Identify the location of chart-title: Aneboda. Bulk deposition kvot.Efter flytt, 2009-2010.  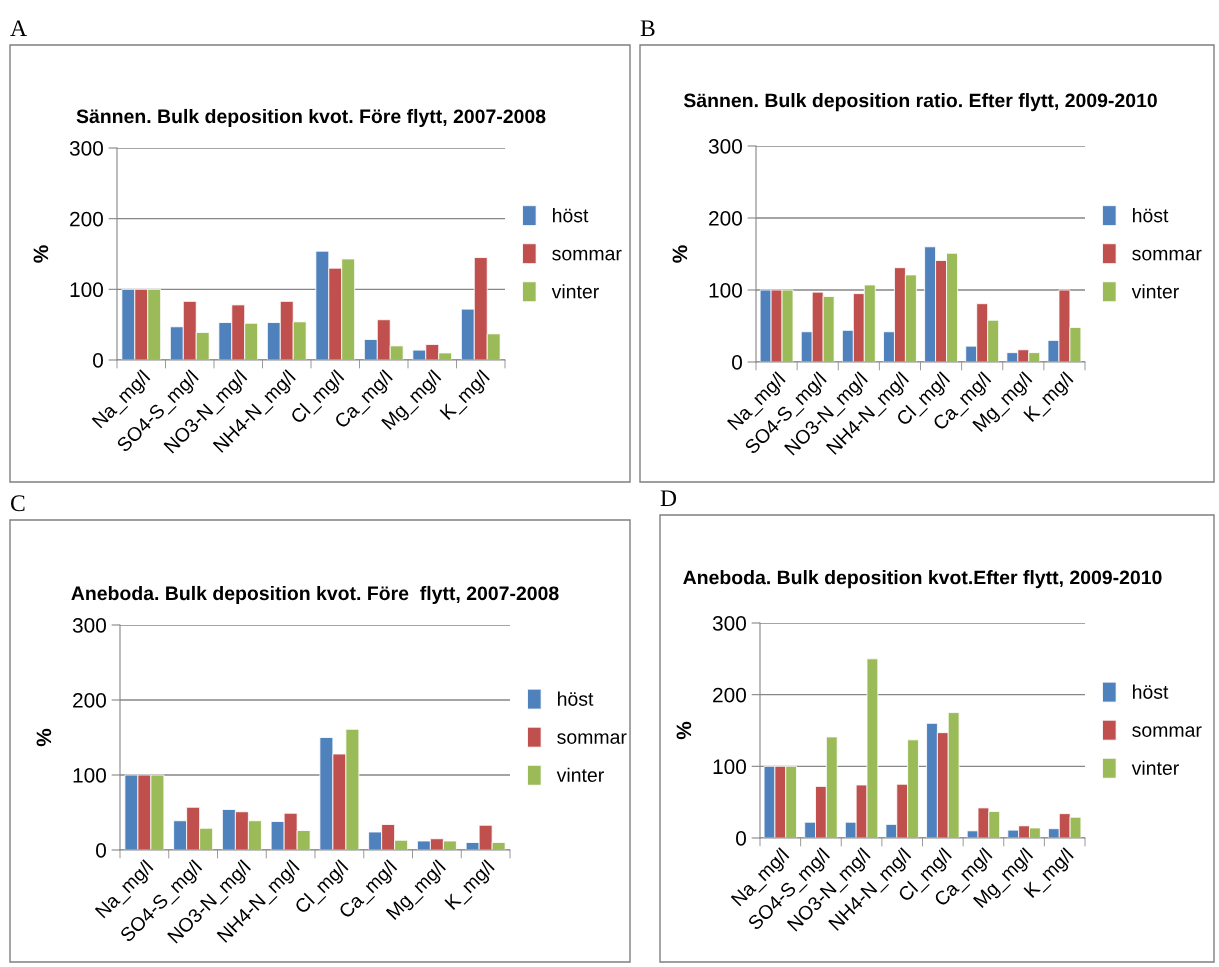
(922, 579).